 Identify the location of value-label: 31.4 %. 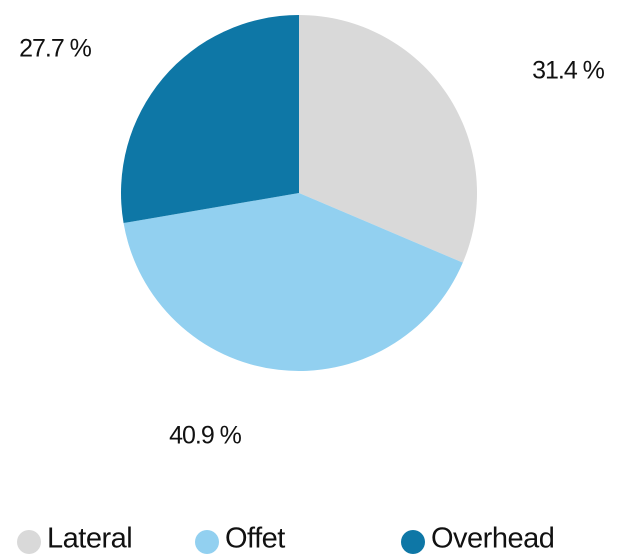
(568, 71).